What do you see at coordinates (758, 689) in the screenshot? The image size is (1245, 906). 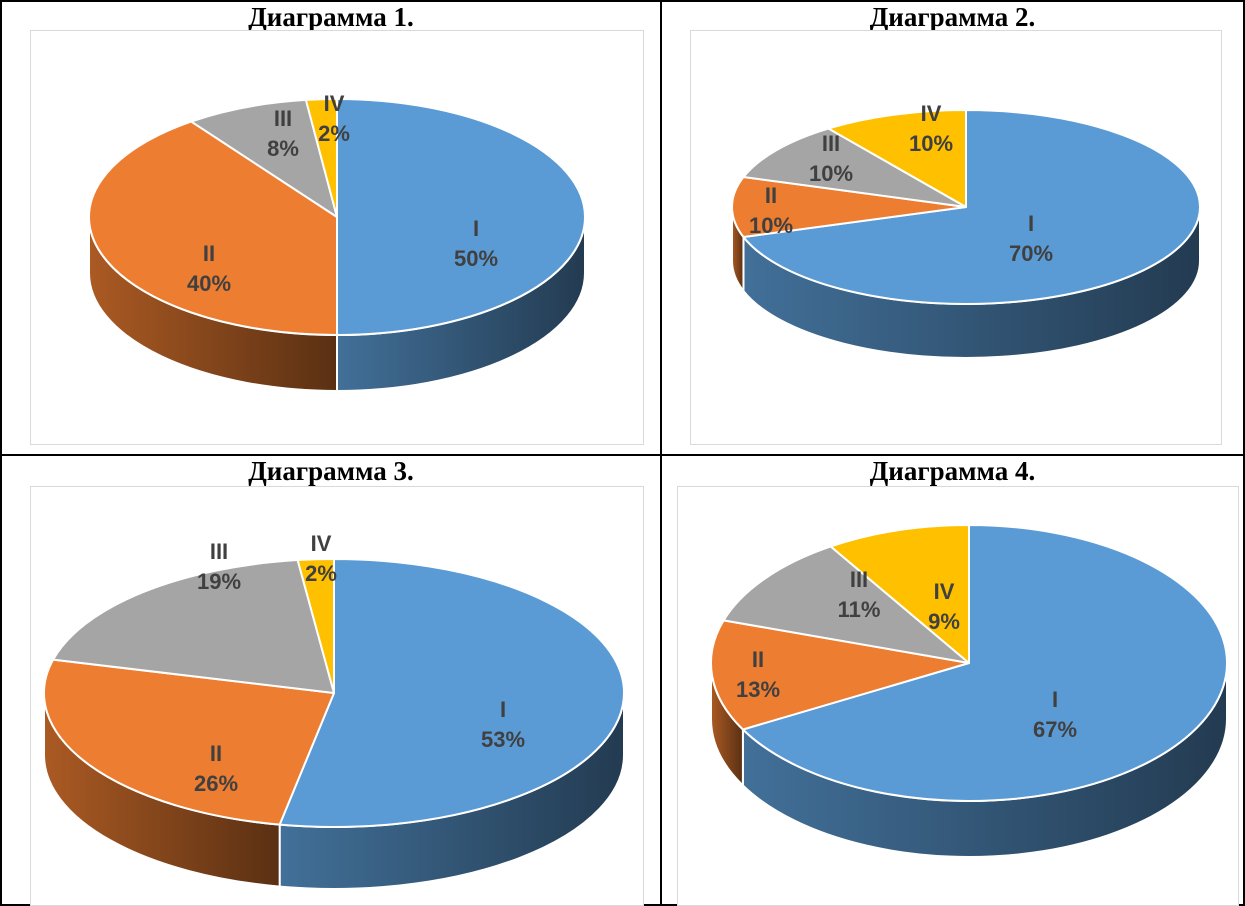 I see `slice-value-label: 13%` at bounding box center [758, 689].